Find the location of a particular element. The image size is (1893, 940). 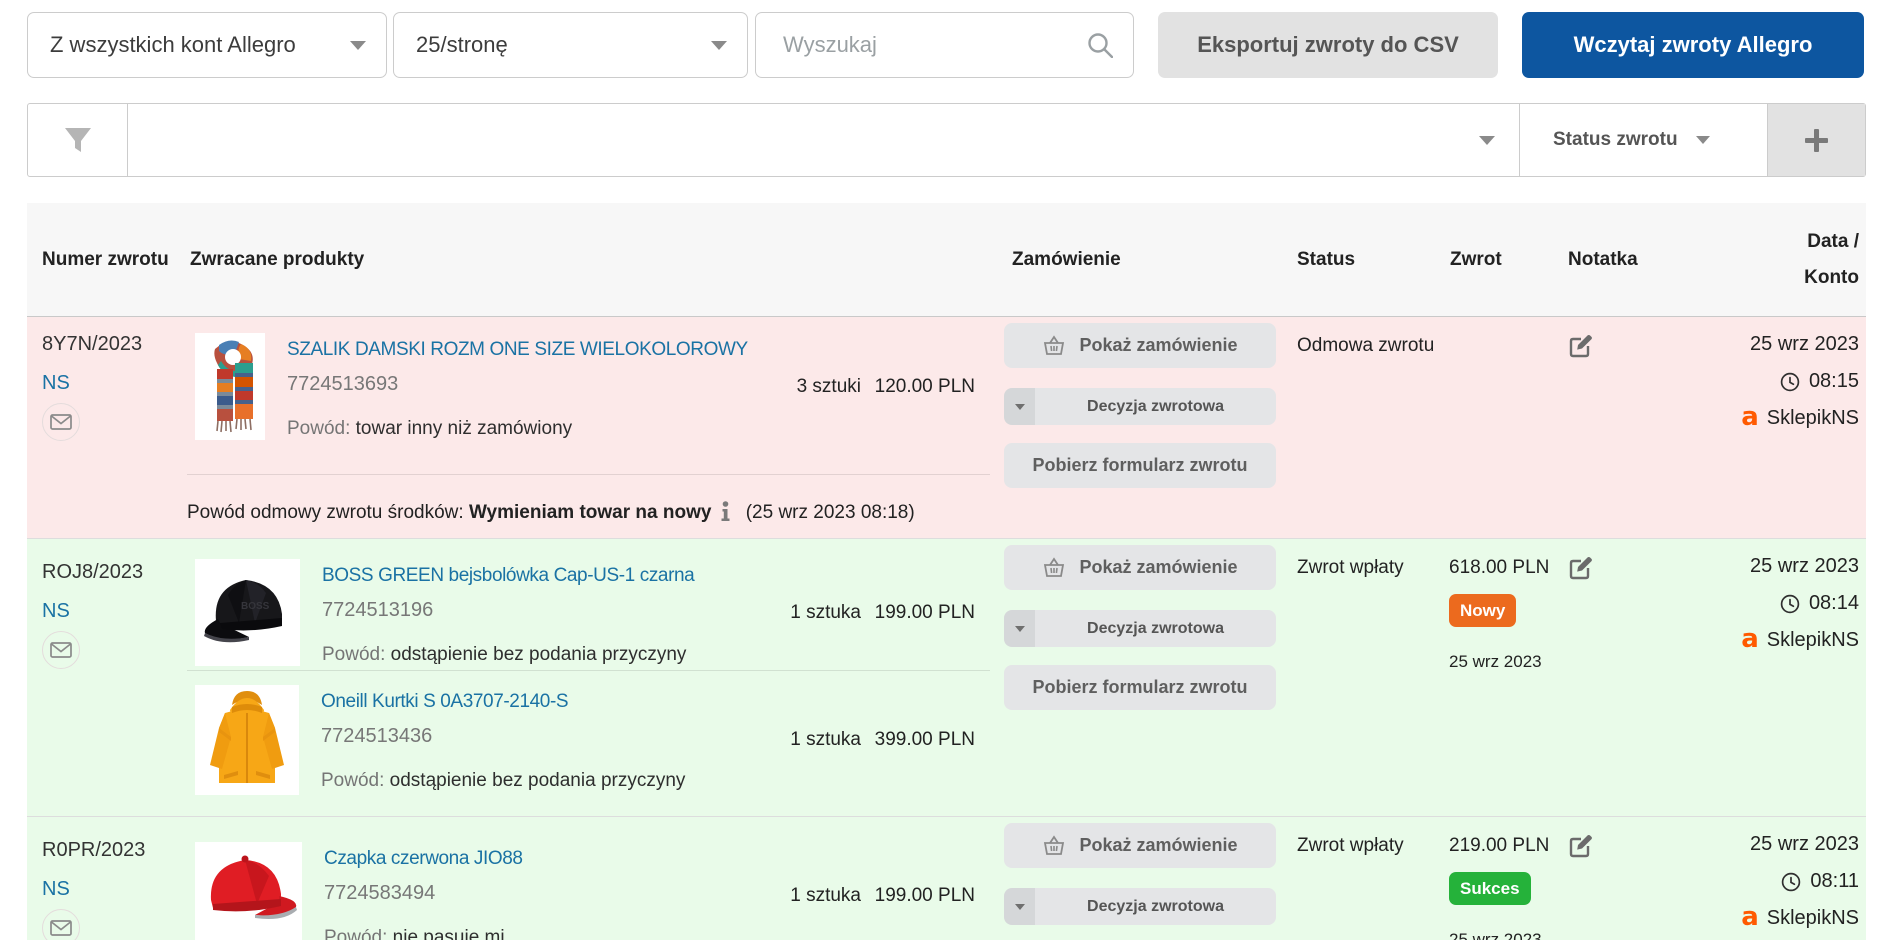

status-filter-select: Status zwrotu is located at coordinates (1643, 140).